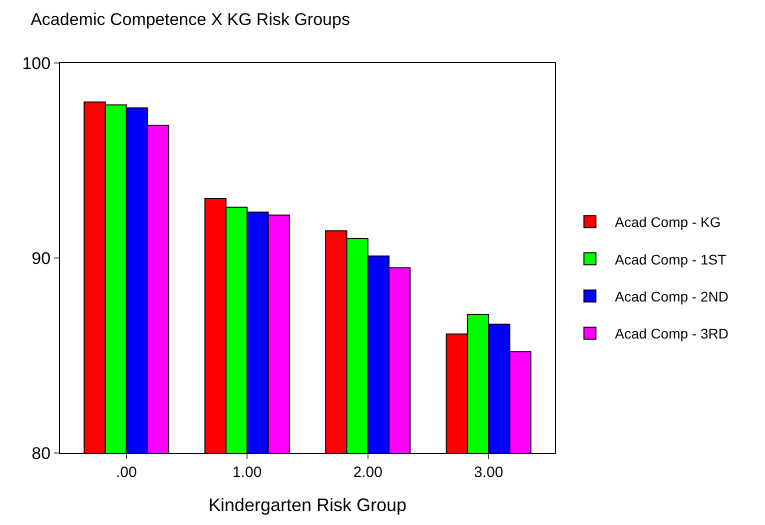 This screenshot has height=525, width=765. What do you see at coordinates (670, 259) in the screenshot?
I see `legend-label: Acad Comp - 1ST` at bounding box center [670, 259].